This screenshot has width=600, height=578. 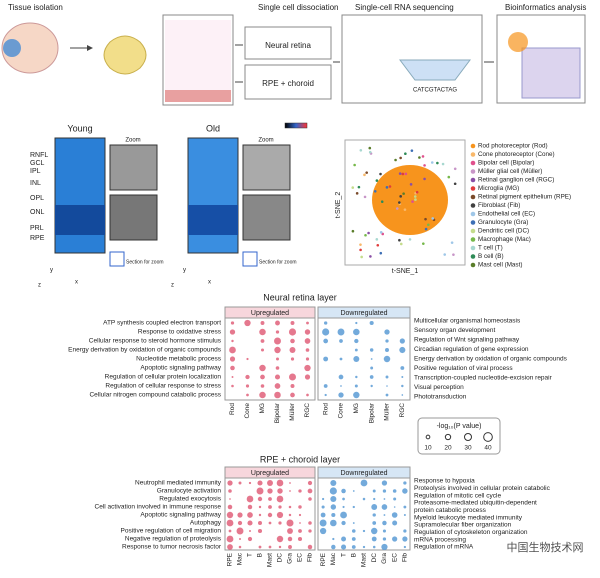 What do you see at coordinates (364, 560) in the screenshot?
I see `cell-label: Mast` at bounding box center [364, 560].